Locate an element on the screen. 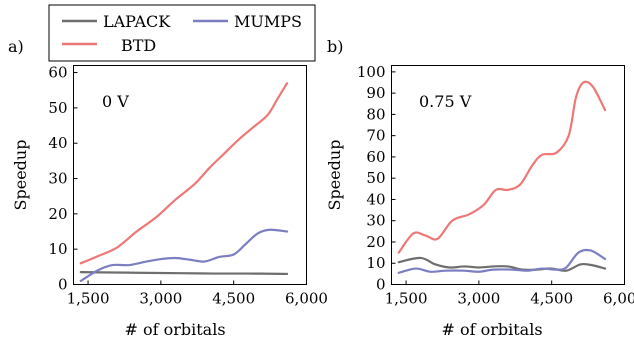  series-line-lapack-a is located at coordinates (184, 273).